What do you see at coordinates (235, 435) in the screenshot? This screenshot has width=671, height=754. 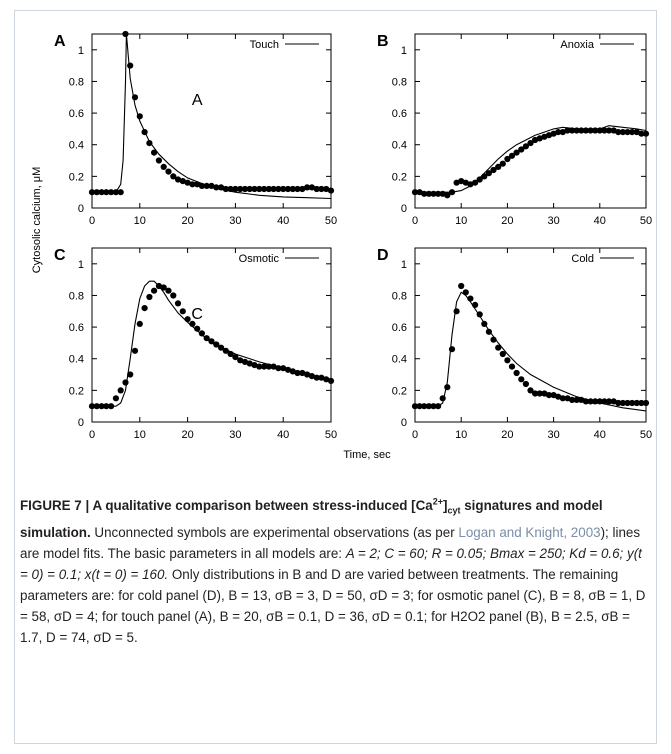 I see `x-tick-label: 30` at bounding box center [235, 435].